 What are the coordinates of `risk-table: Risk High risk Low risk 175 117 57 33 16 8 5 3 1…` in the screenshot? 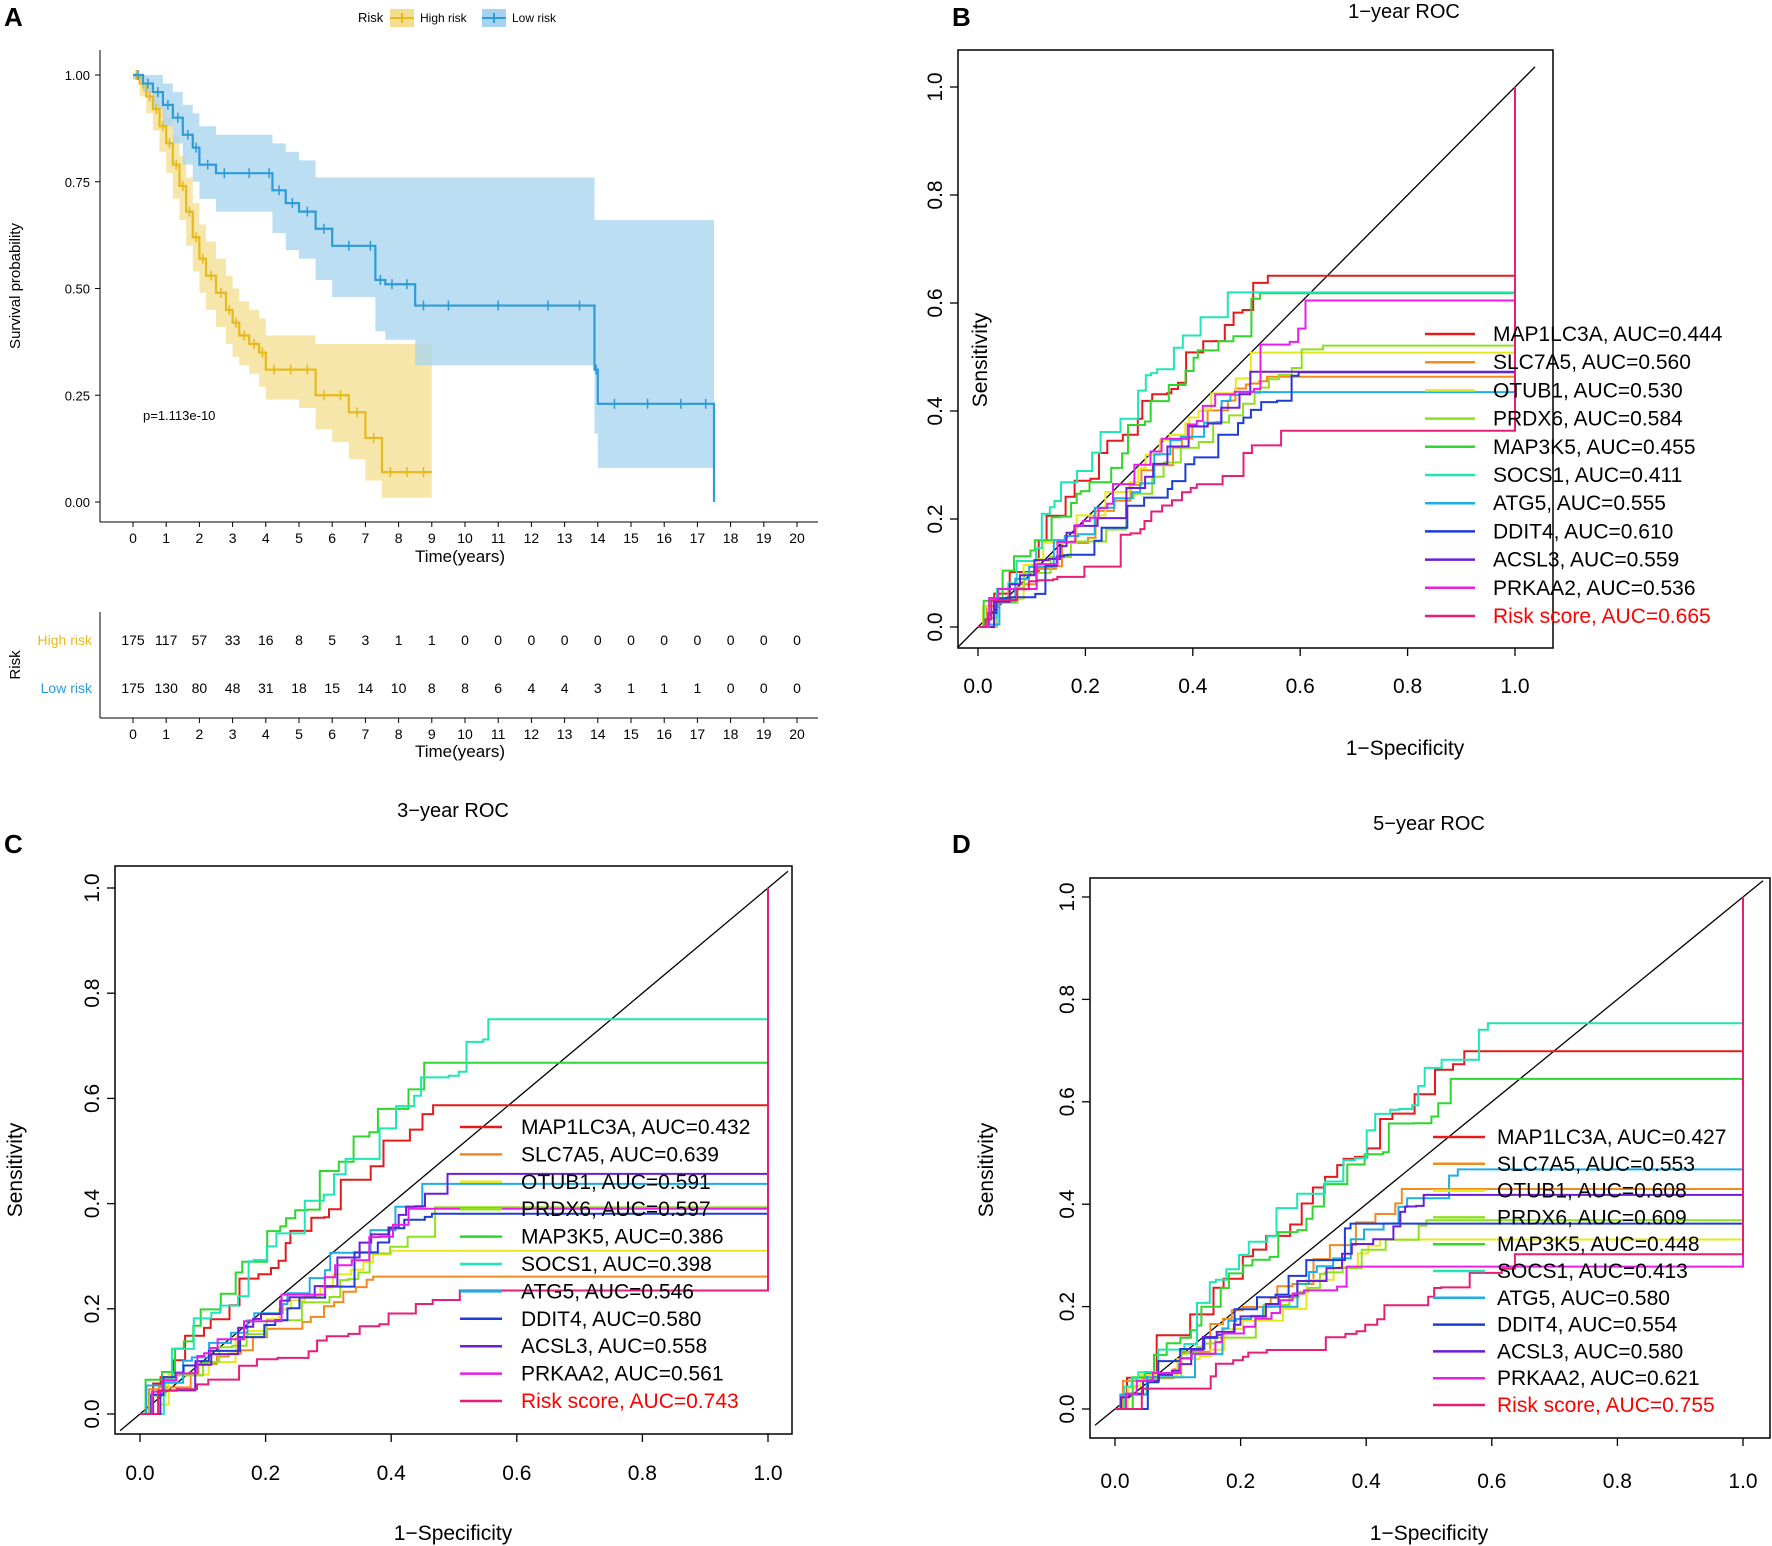 It's located at (412, 686).